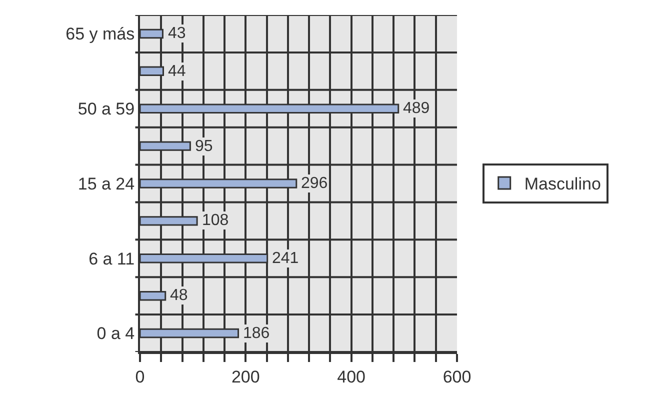 Image resolution: width=662 pixels, height=402 pixels. I want to click on data-label: 296, so click(314, 183).